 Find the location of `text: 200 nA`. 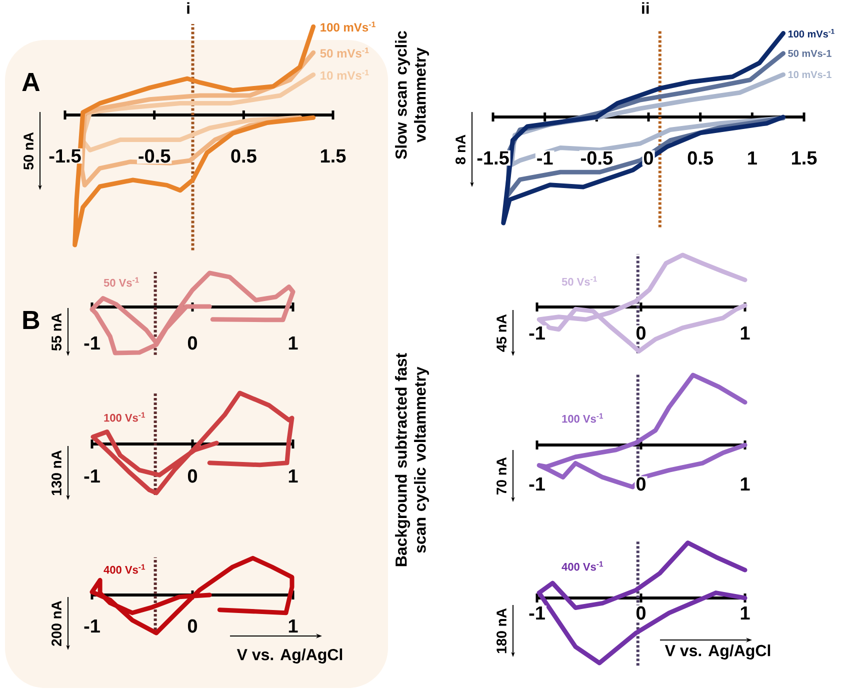

text: 200 nA is located at coordinates (57, 623).